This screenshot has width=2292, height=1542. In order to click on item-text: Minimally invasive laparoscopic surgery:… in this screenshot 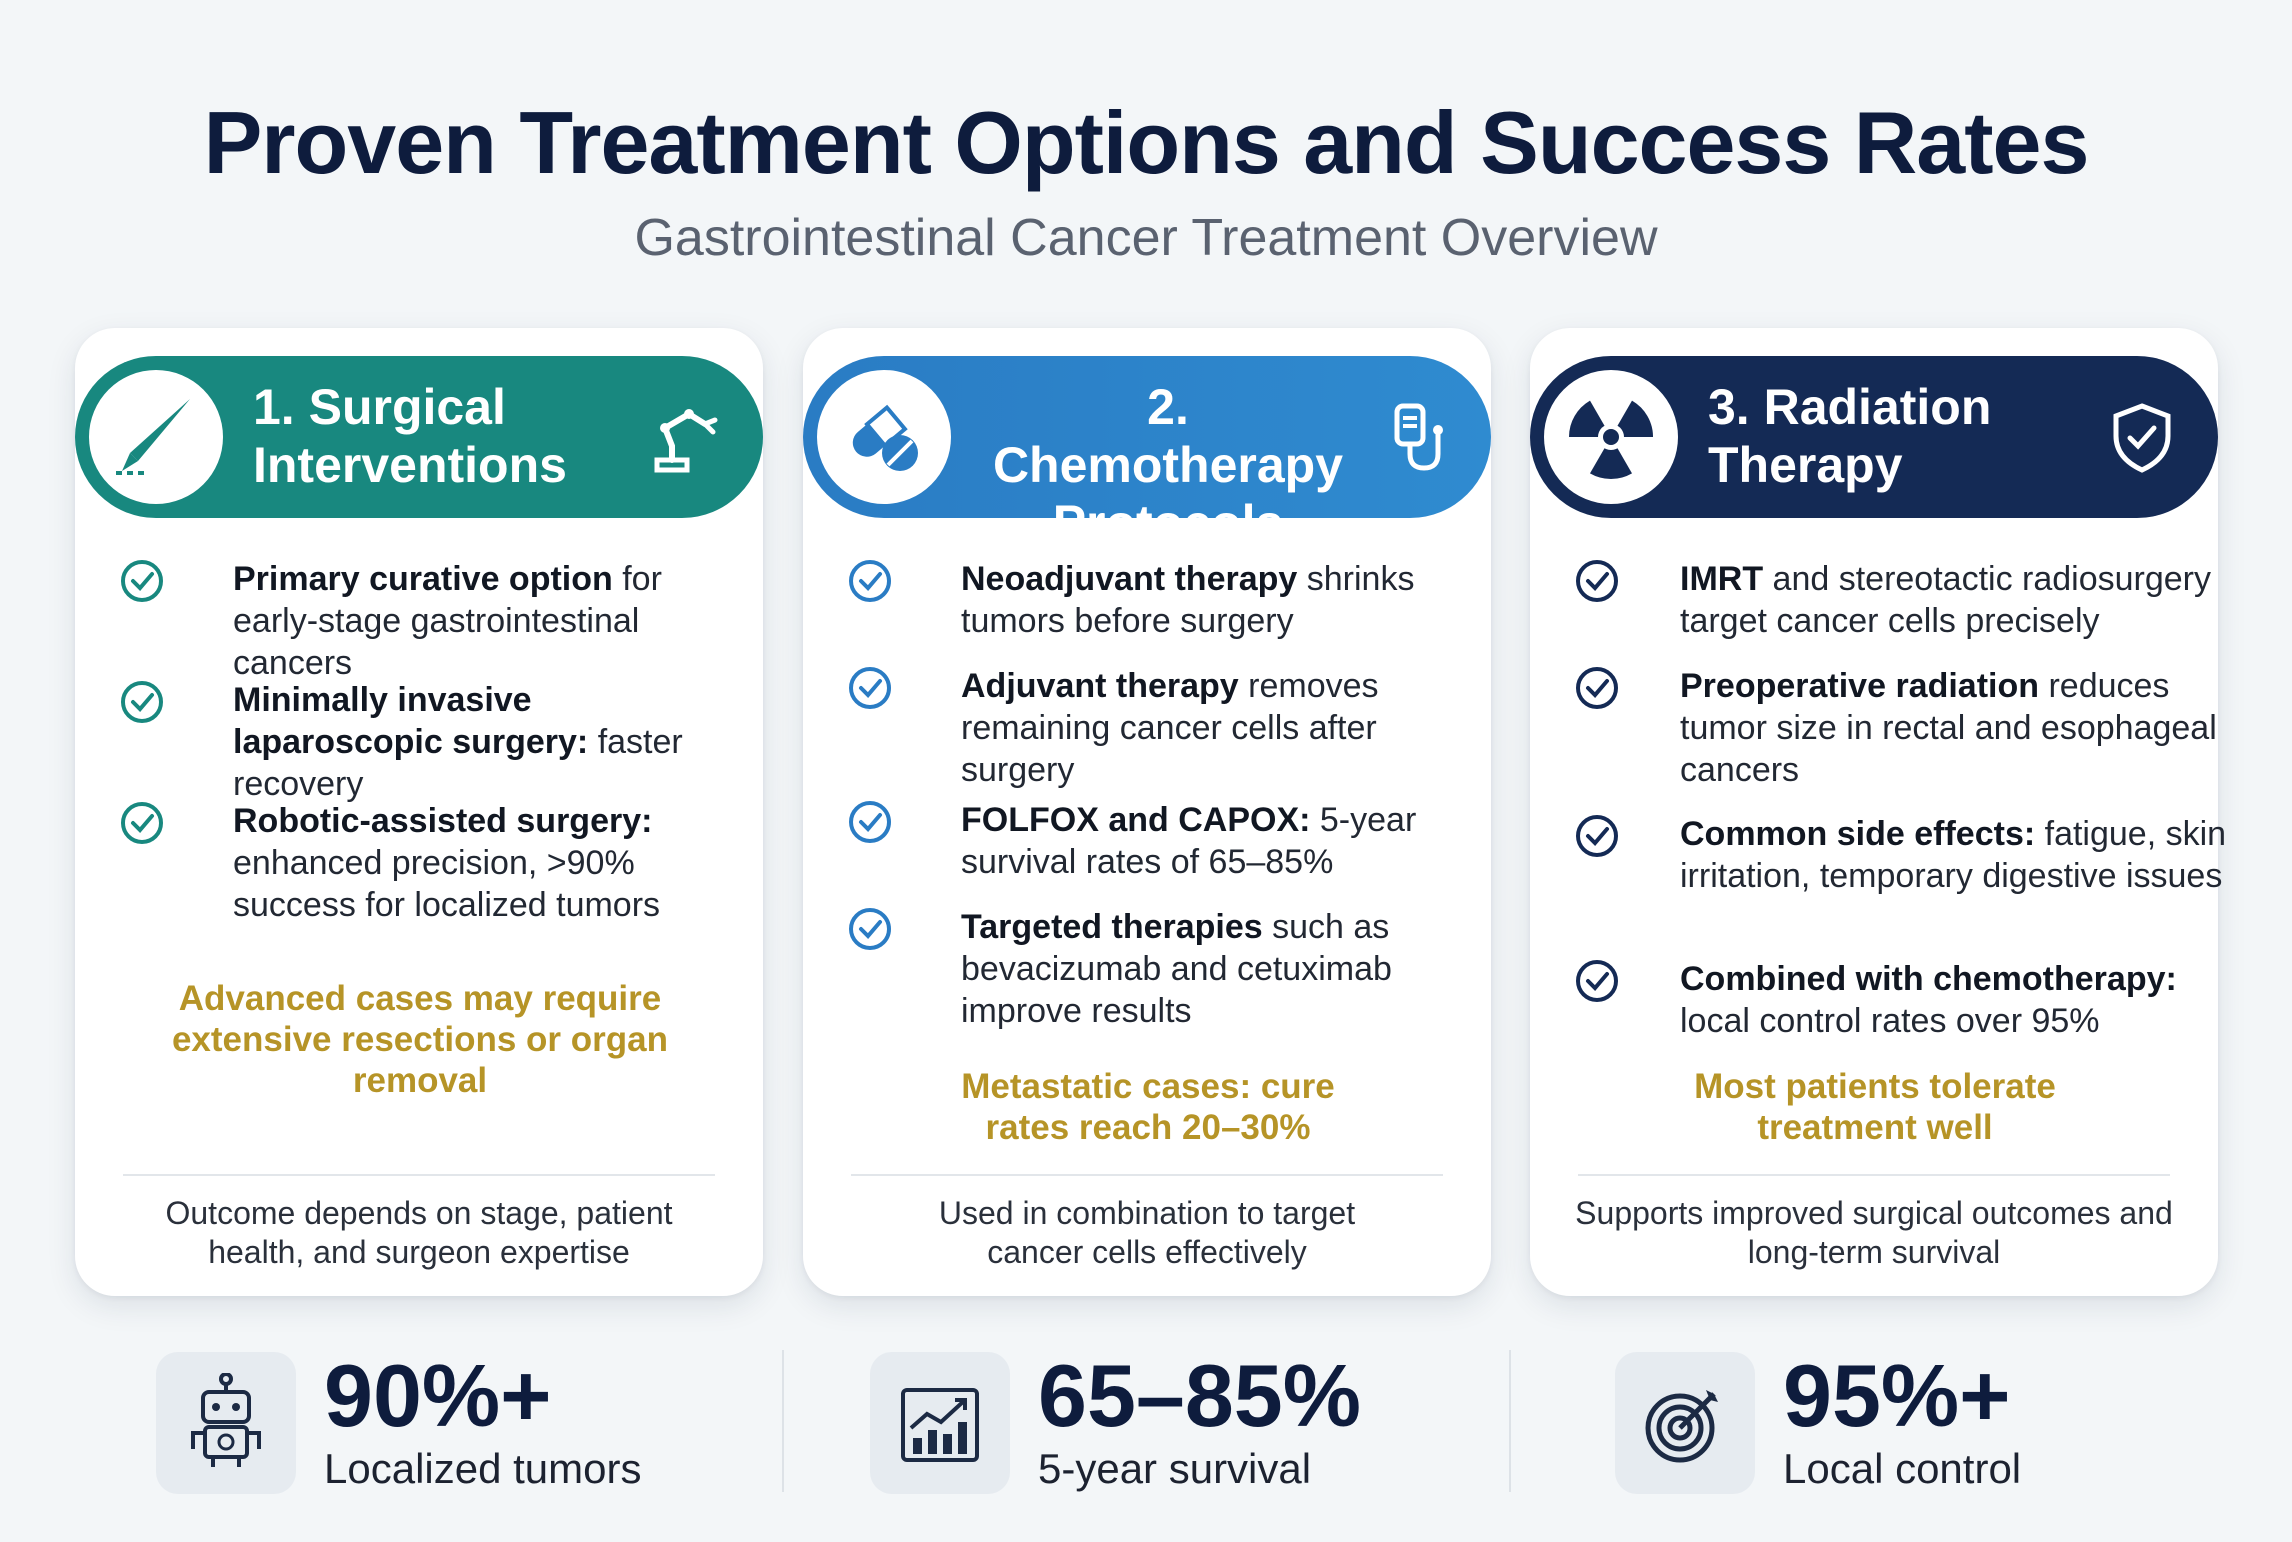, I will do `click(458, 742)`.